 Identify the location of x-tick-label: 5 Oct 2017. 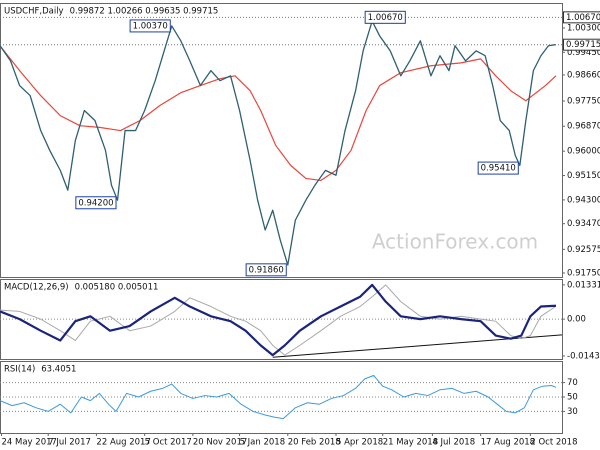
(168, 443).